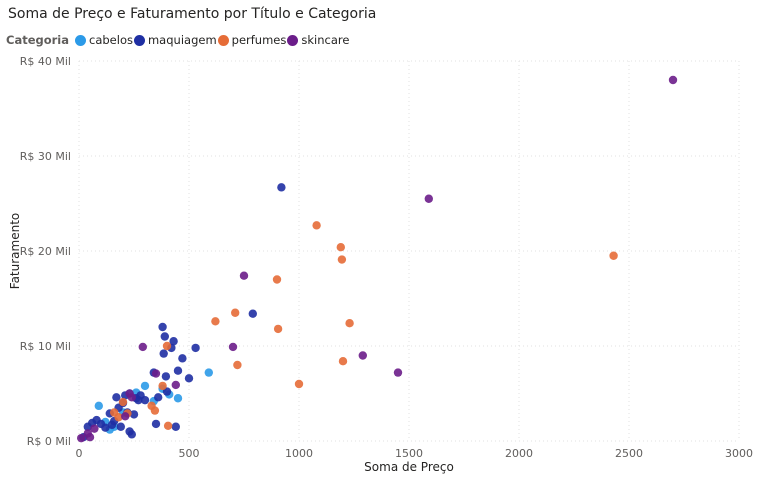 This screenshot has height=483, width=766. Describe the element at coordinates (739, 453) in the screenshot. I see `x-tick-label: 3000` at that location.